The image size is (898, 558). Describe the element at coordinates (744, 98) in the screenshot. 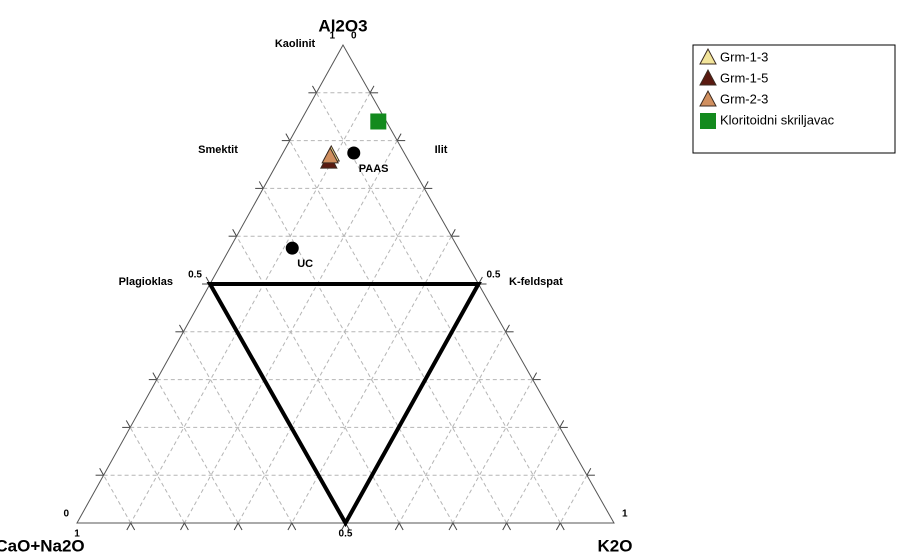

I see `legend-label: Grm-2-3` at that location.